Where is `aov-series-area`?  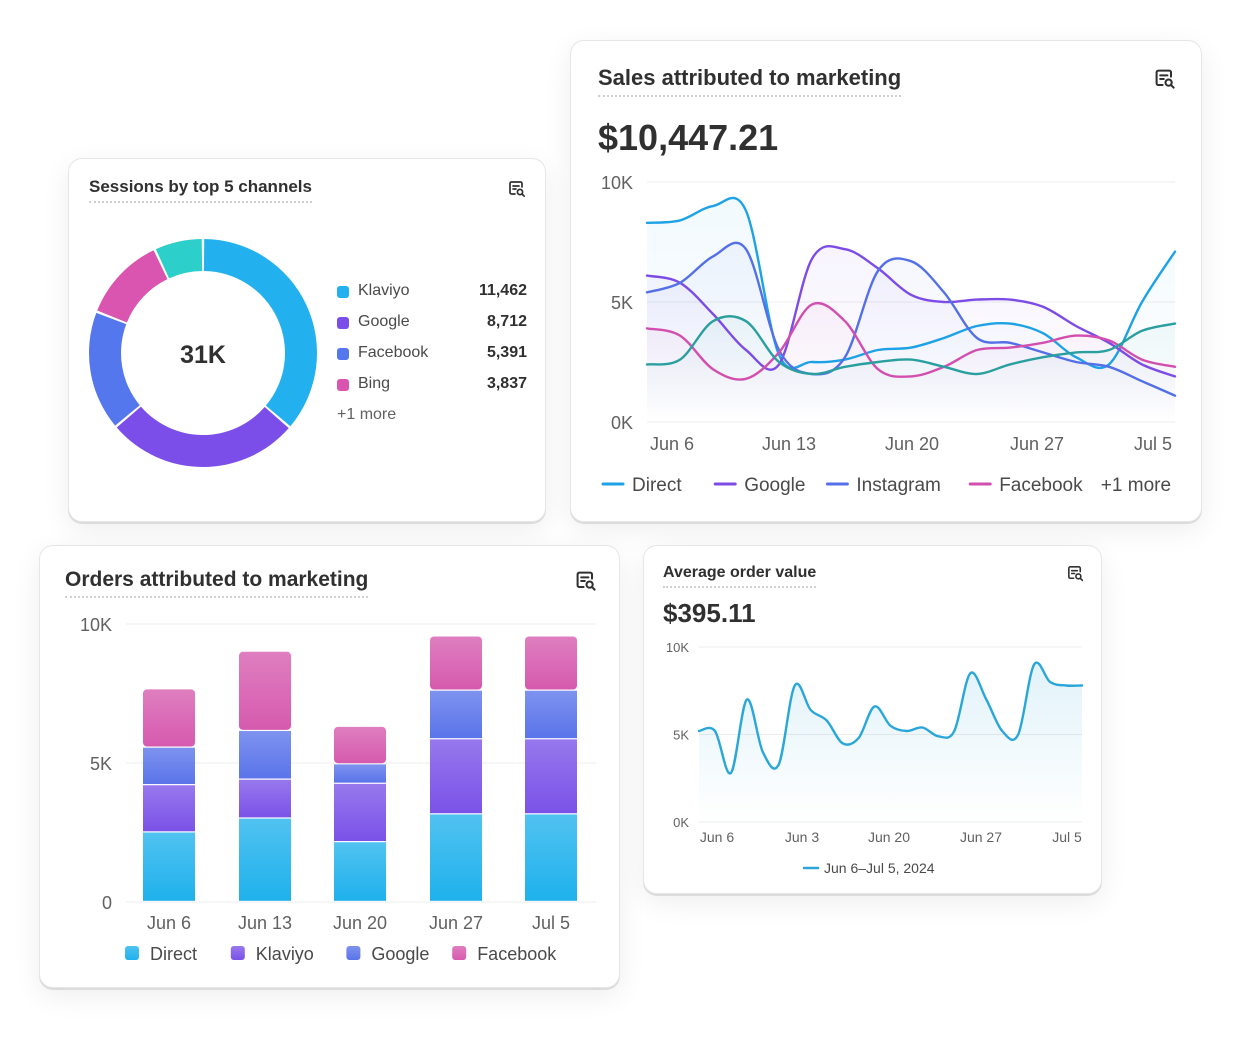
aov-series-area is located at coordinates (890, 742).